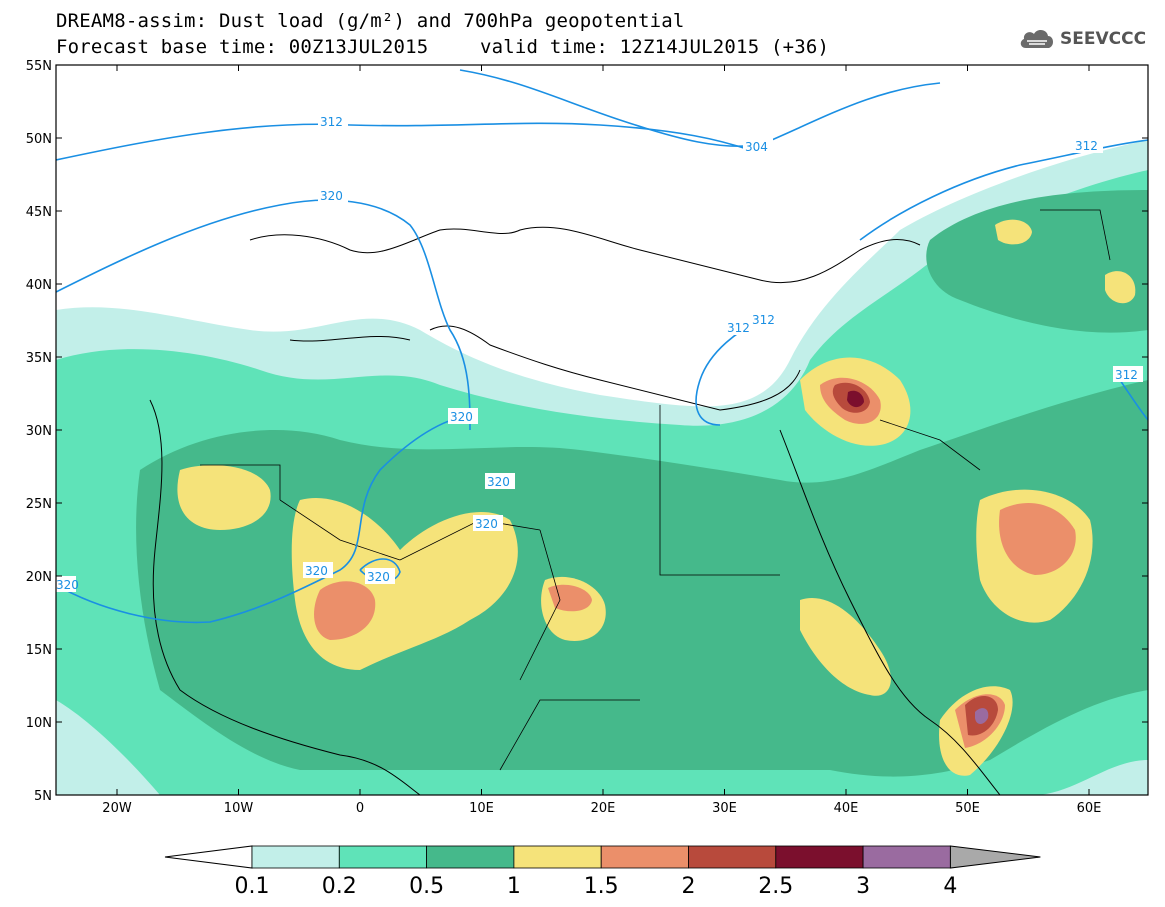 The height and width of the screenshot is (907, 1165). I want to click on cloud-icon, so click(1037, 39).